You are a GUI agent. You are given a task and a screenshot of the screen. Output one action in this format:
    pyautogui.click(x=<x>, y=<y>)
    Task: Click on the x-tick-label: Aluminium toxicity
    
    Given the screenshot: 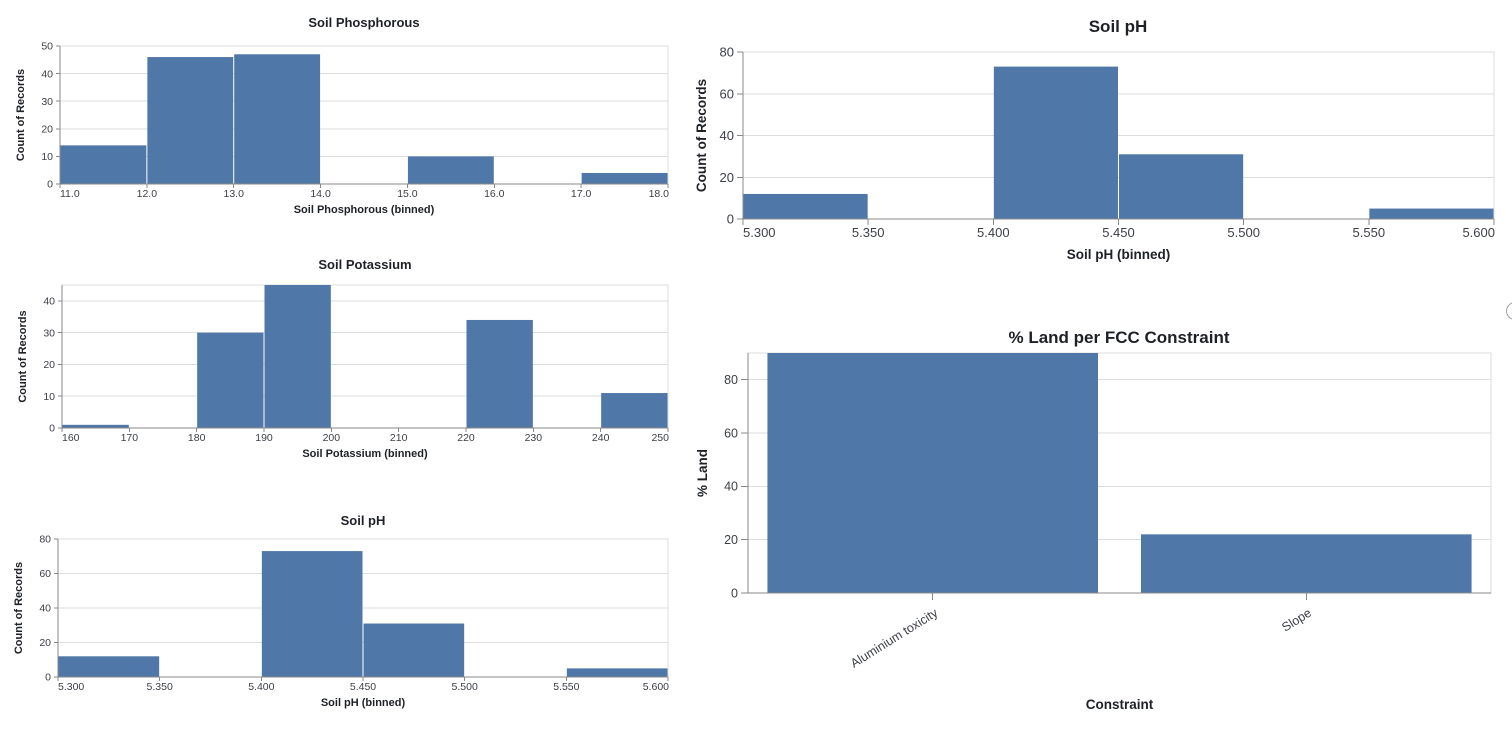 What is the action you would take?
    pyautogui.click(x=894, y=637)
    